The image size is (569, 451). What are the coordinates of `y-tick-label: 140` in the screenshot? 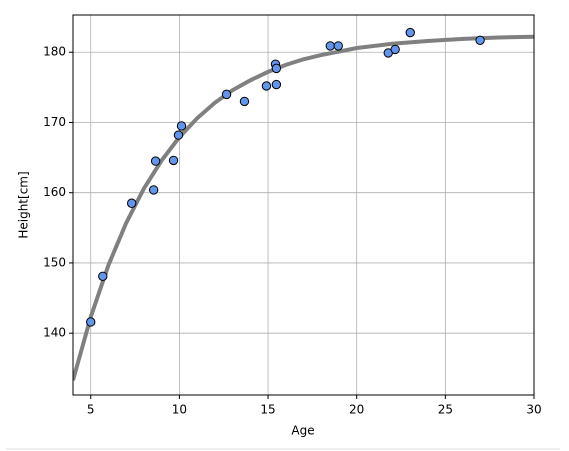 It's located at (54, 333).